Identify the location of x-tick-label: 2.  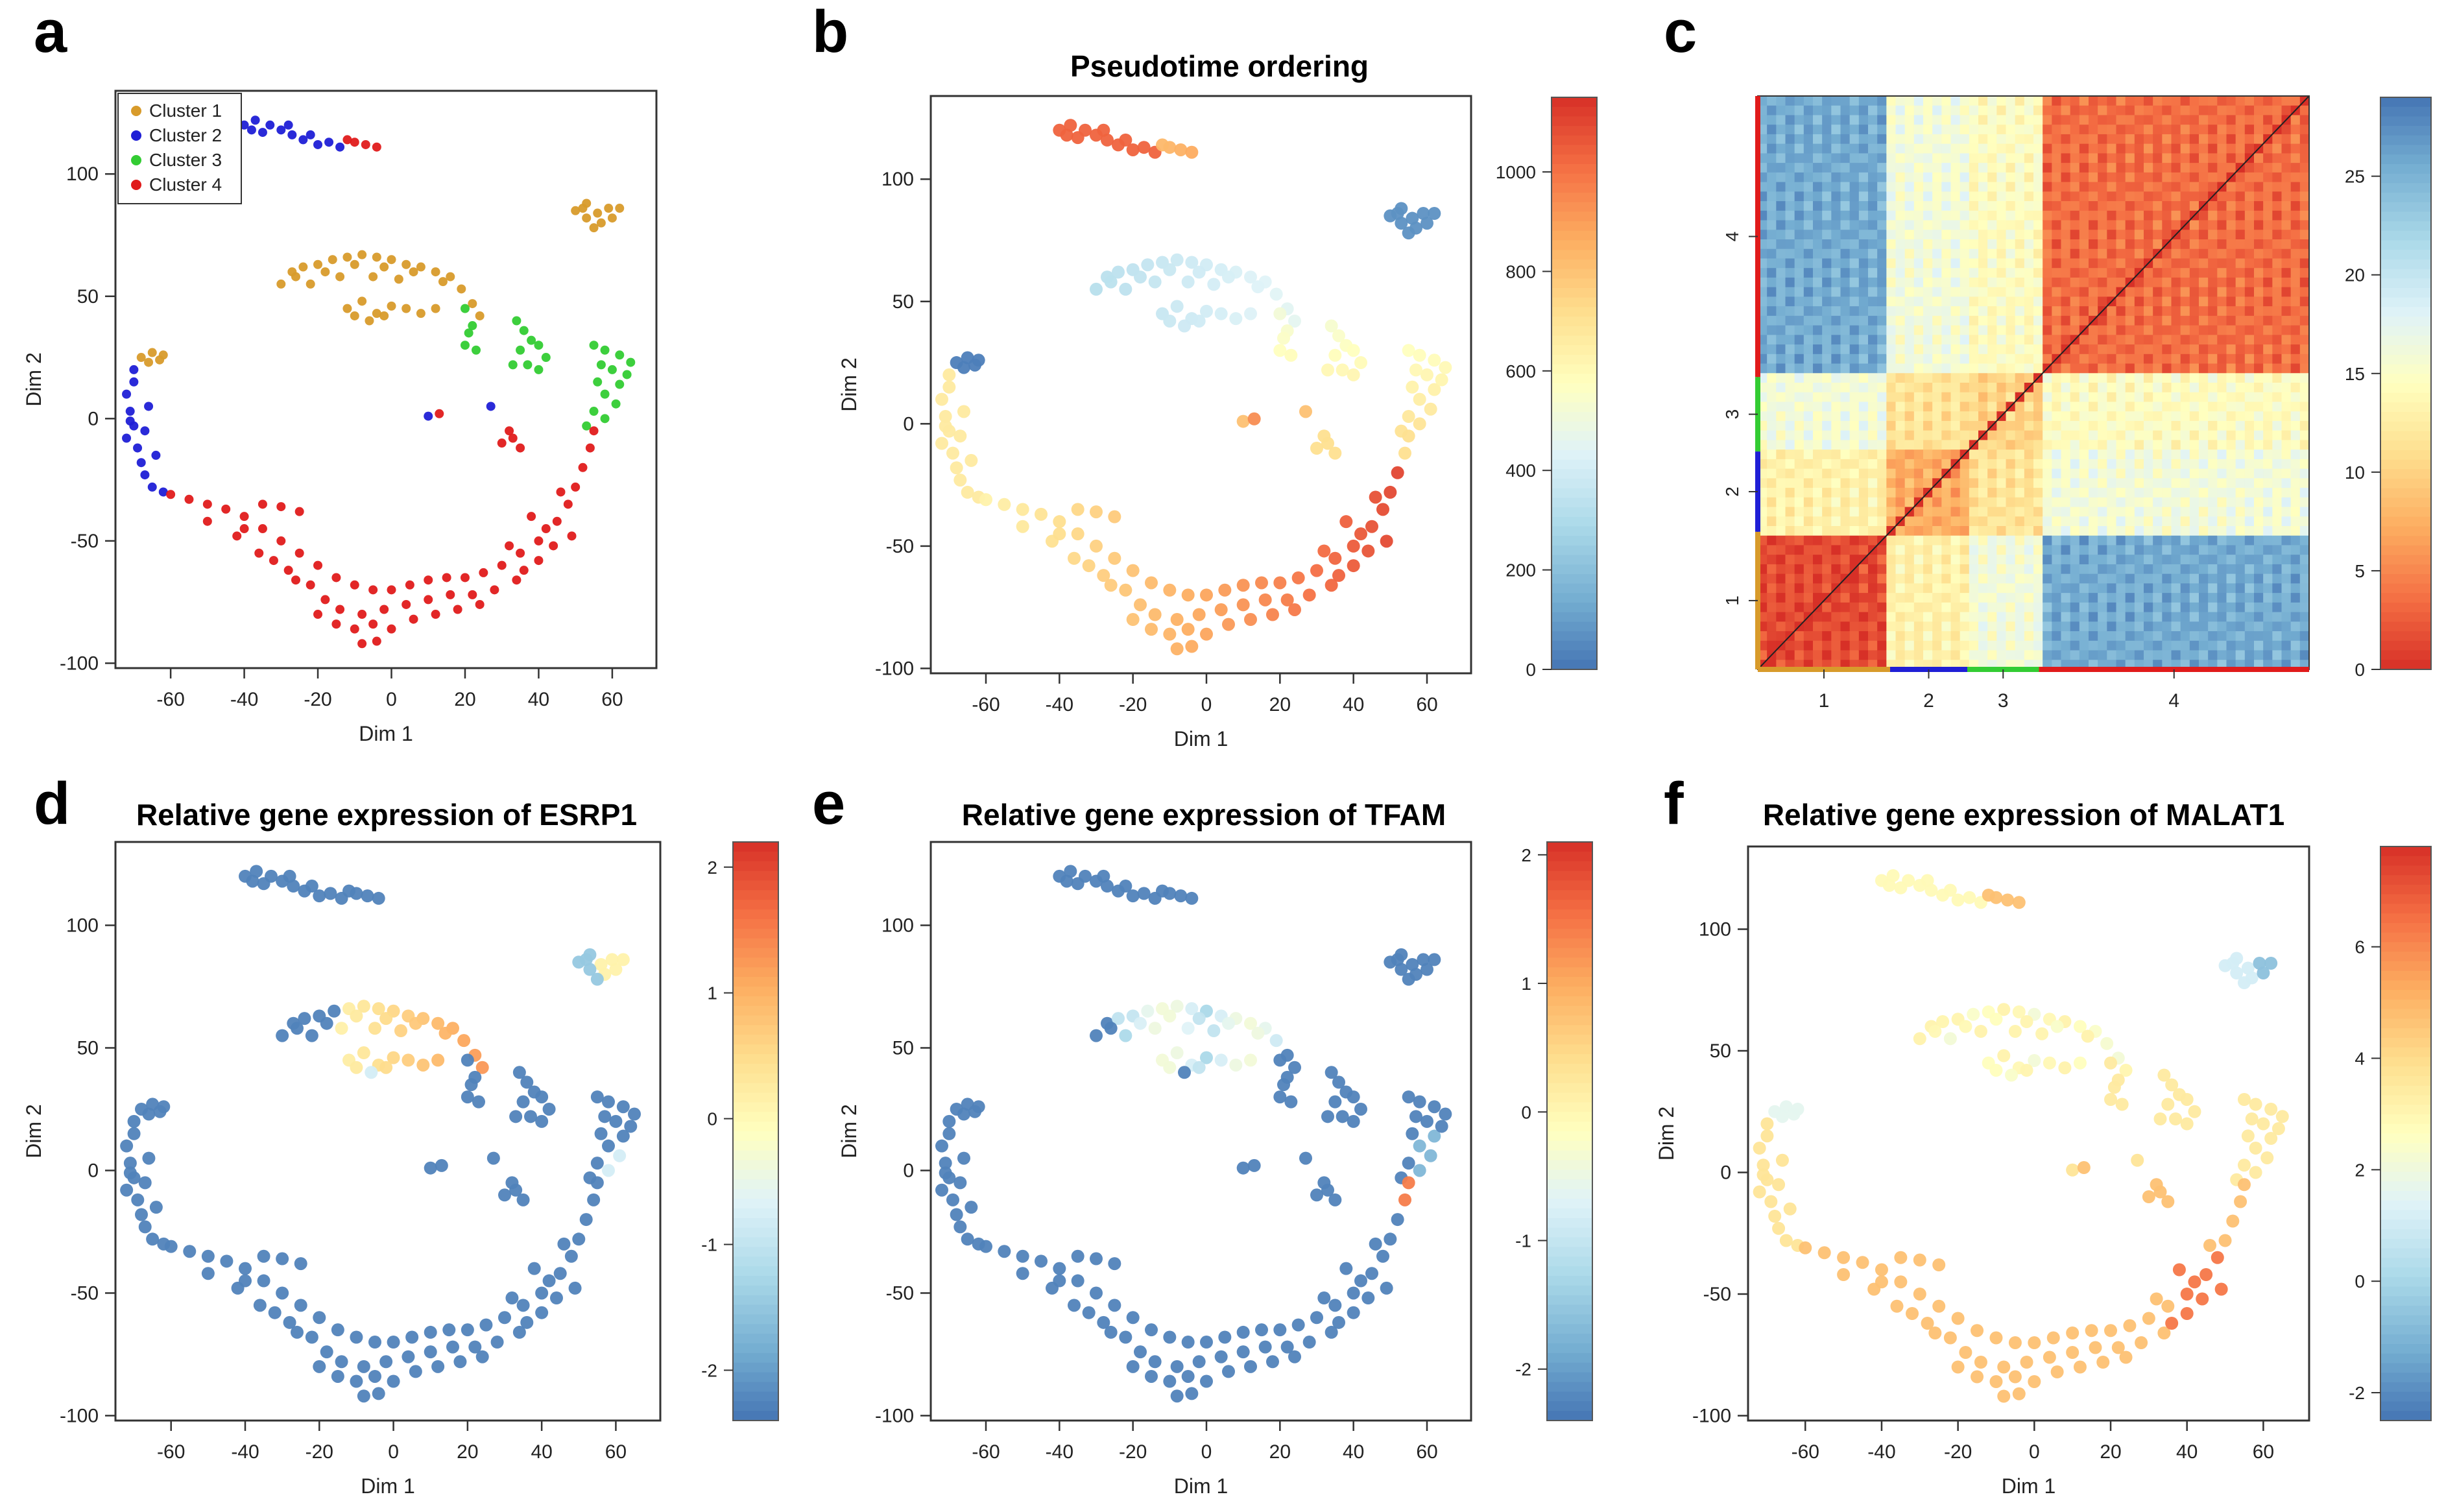
(1928, 701).